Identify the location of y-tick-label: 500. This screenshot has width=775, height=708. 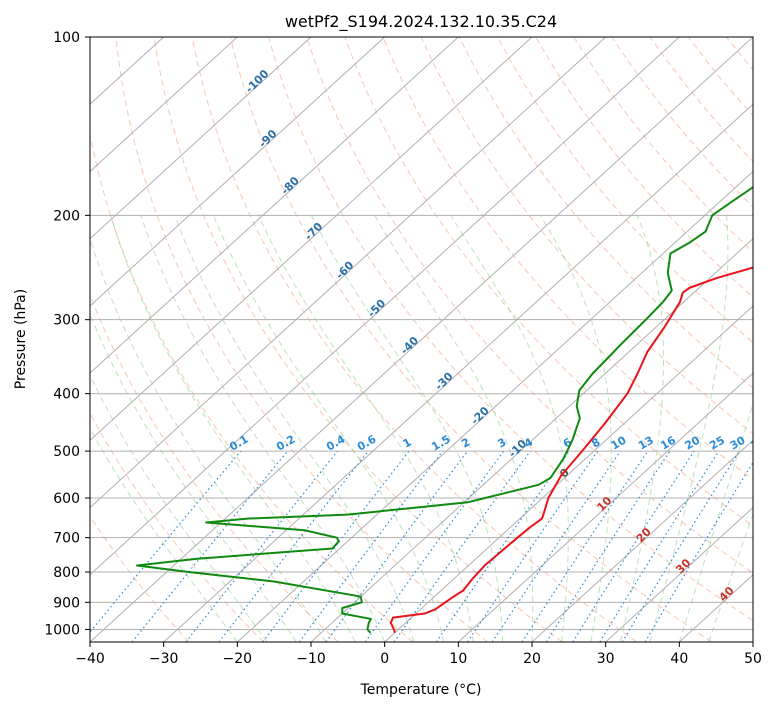
(66, 452).